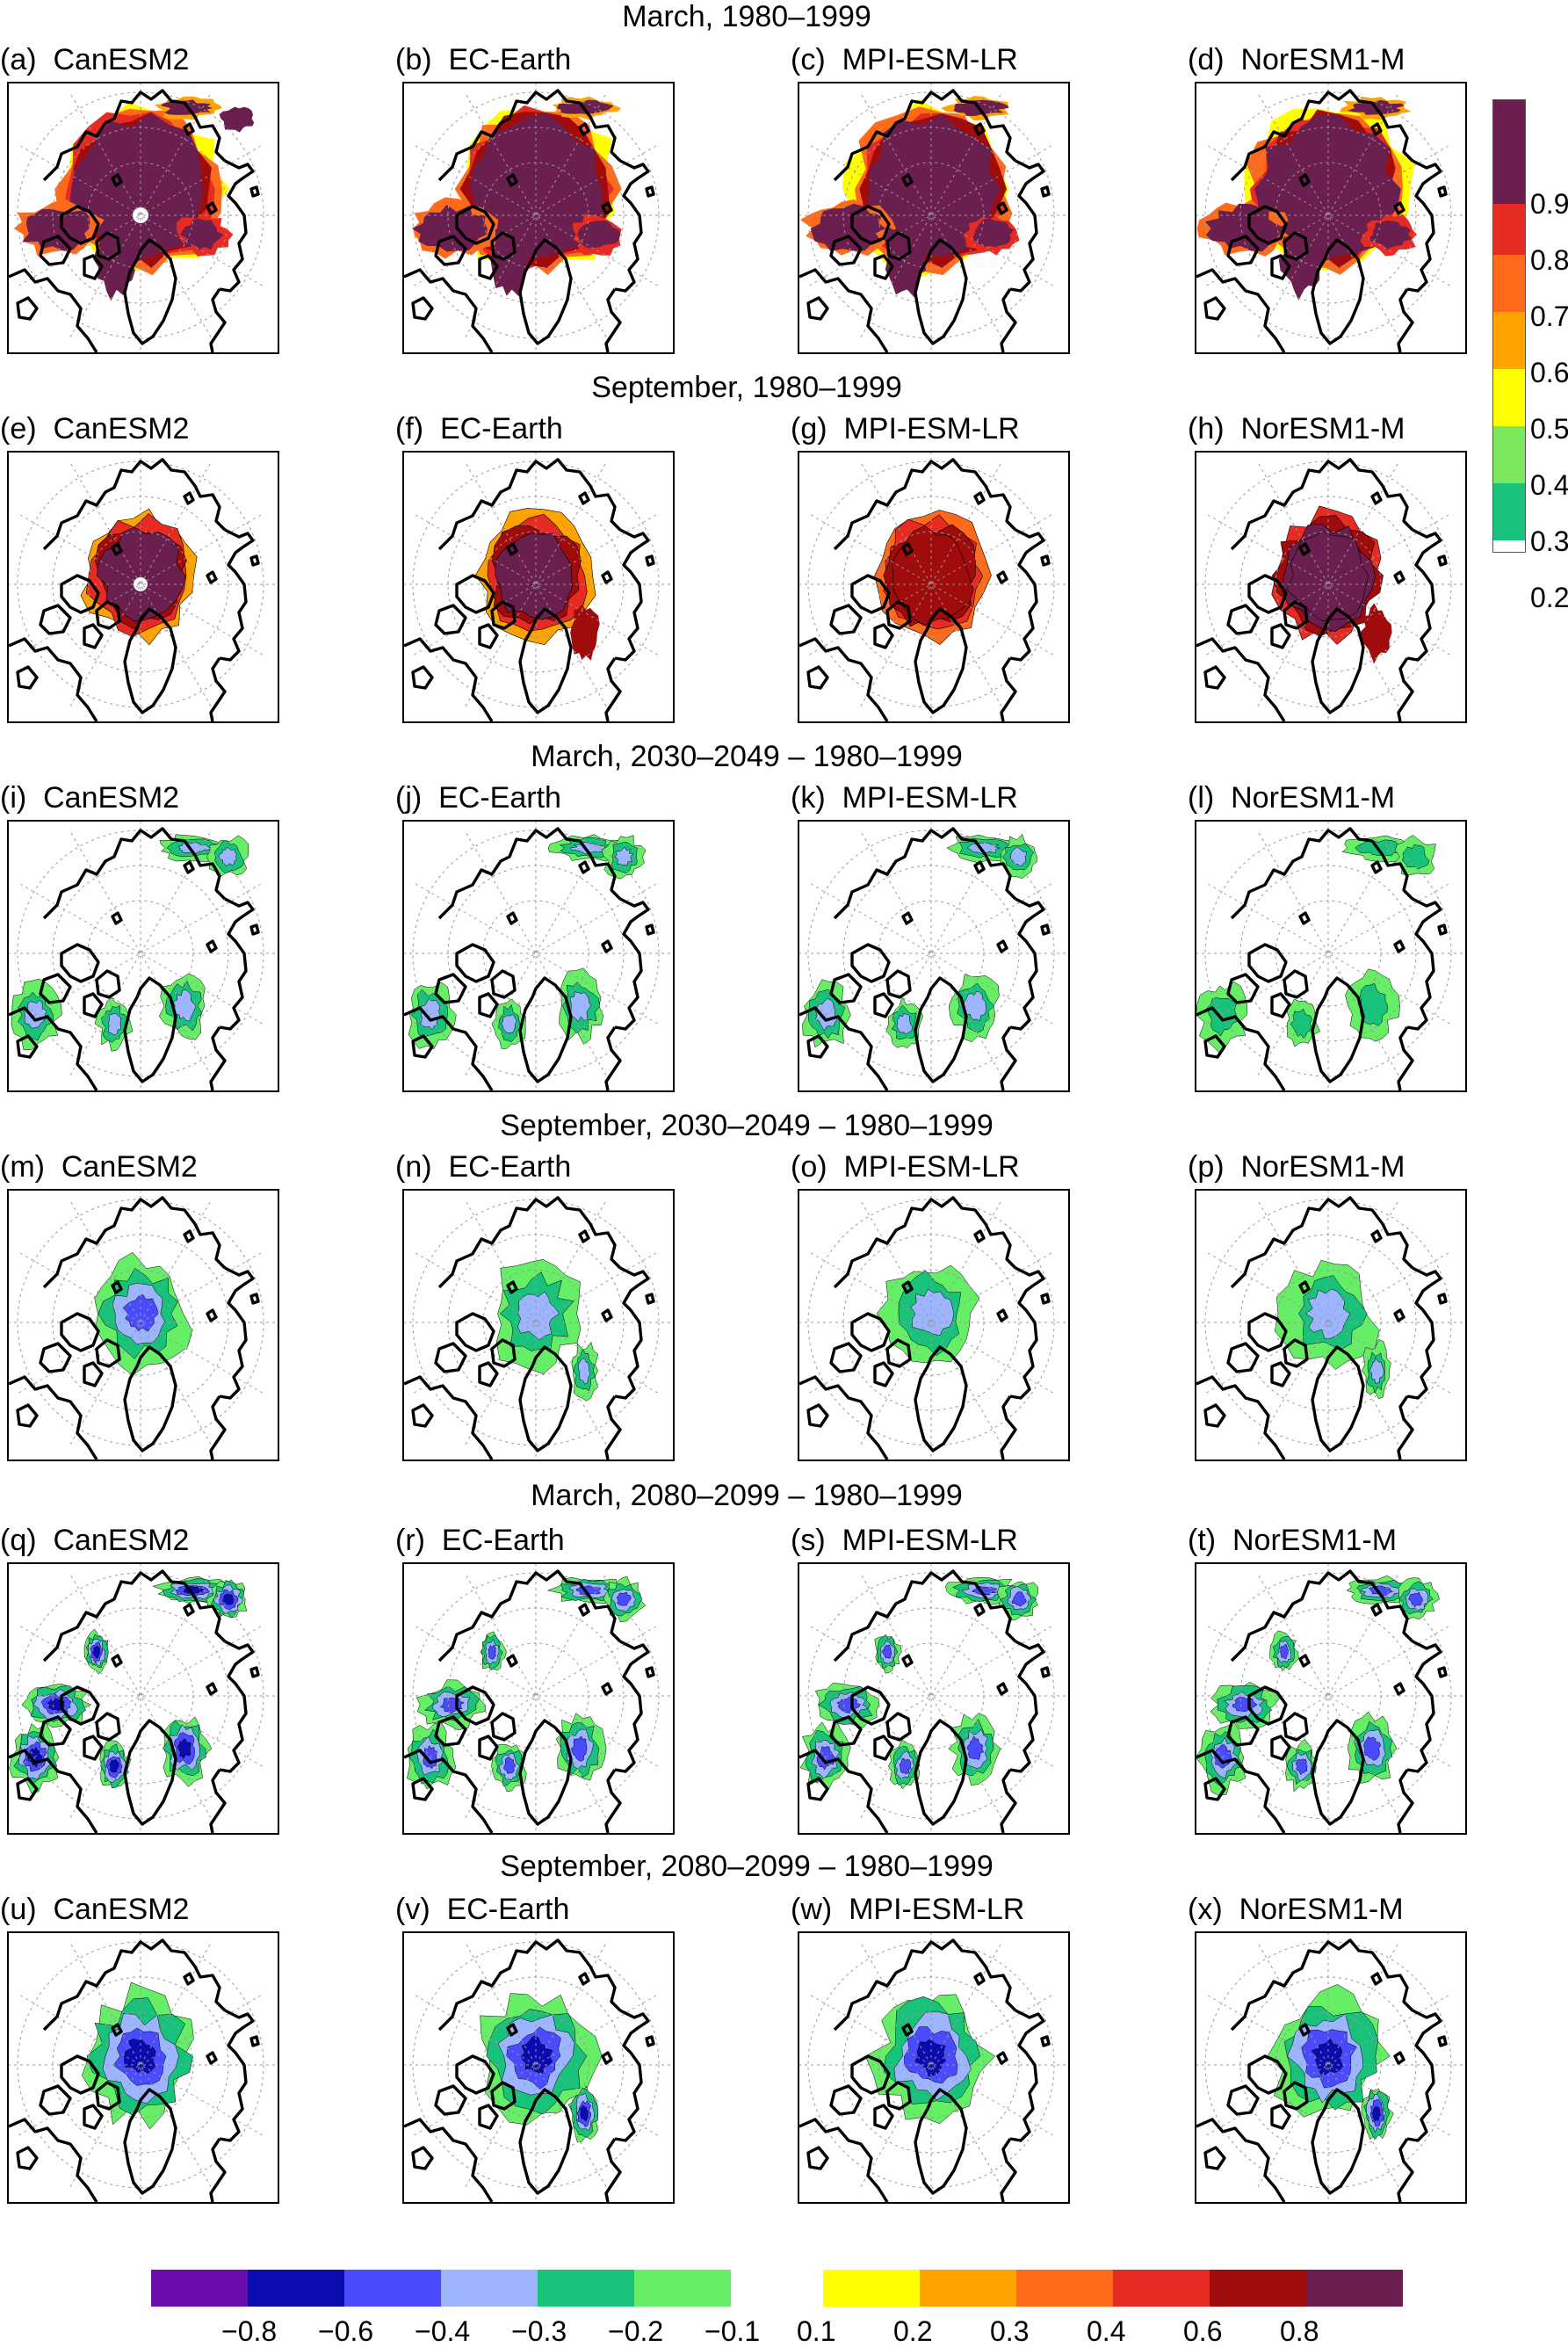 The image size is (1568, 2347). Describe the element at coordinates (1297, 60) in the screenshot. I see `panel-label: (d) NorESM1-M` at that location.